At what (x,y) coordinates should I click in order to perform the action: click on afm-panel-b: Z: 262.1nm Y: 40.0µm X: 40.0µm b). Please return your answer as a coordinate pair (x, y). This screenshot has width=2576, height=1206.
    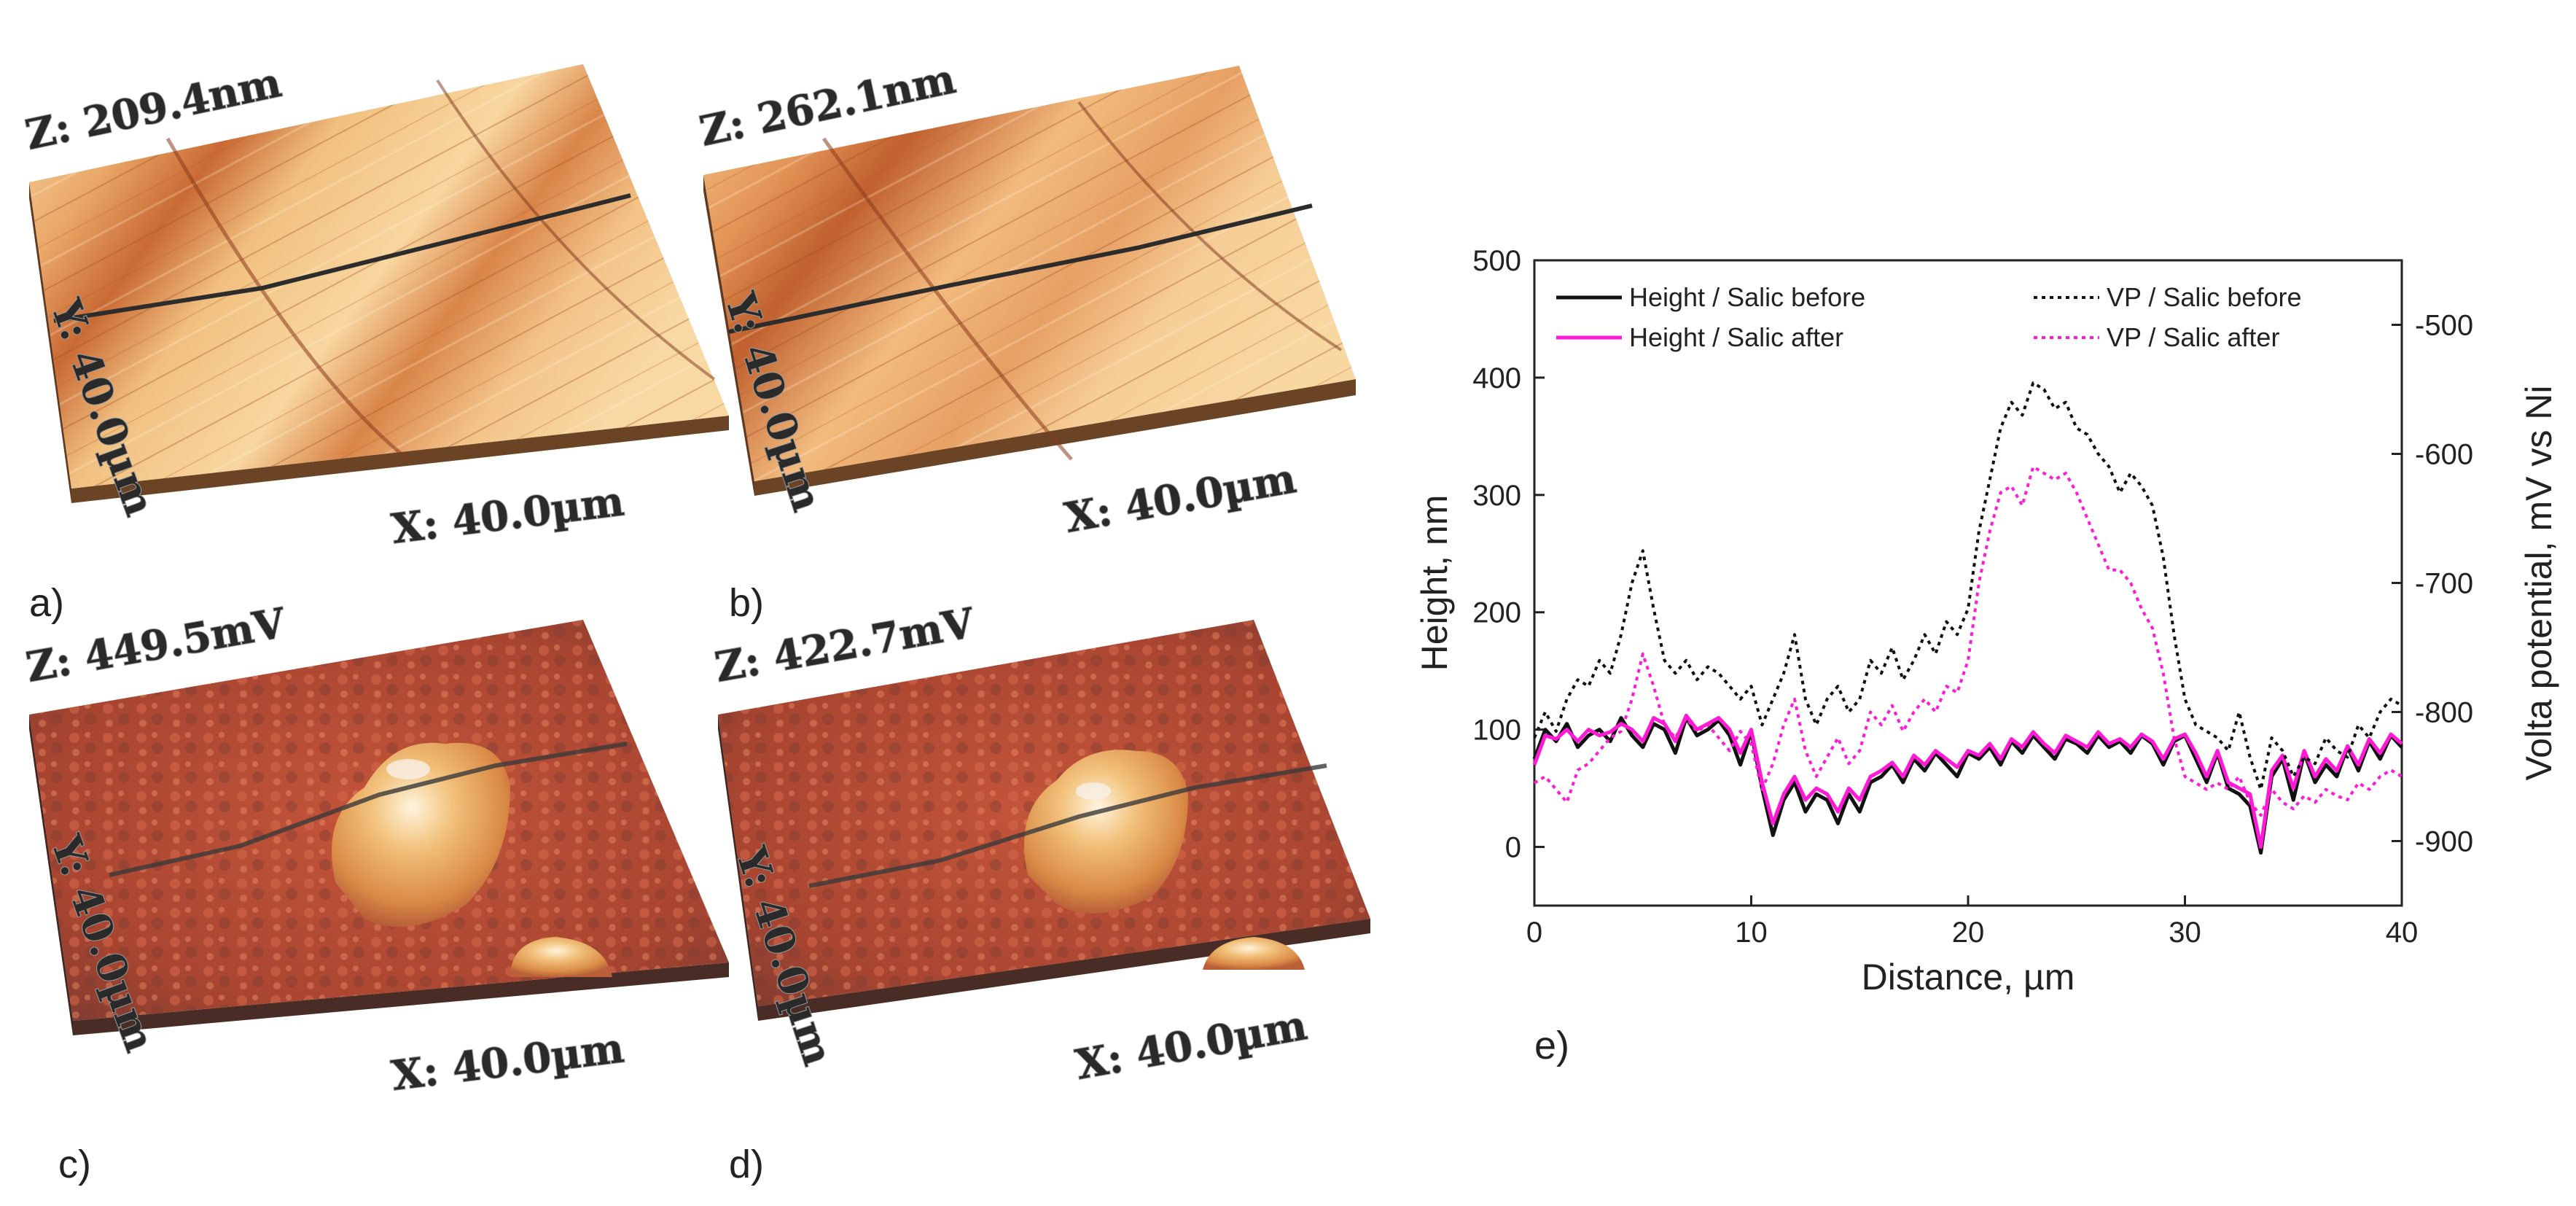
    Looking at the image, I should click on (1025, 339).